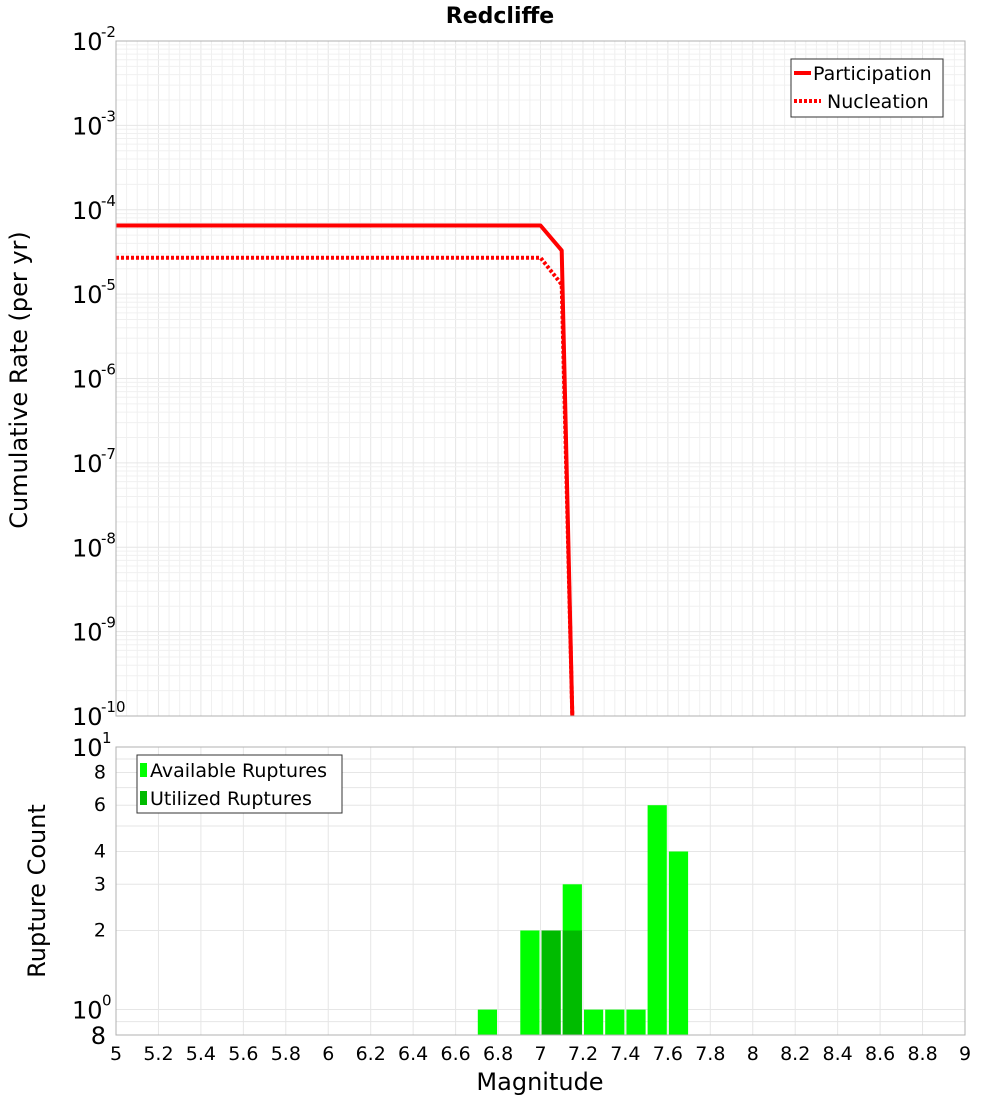 This screenshot has width=1000, height=1100. What do you see at coordinates (107, 1001) in the screenshot?
I see `count-y-tick-exponent: 0` at bounding box center [107, 1001].